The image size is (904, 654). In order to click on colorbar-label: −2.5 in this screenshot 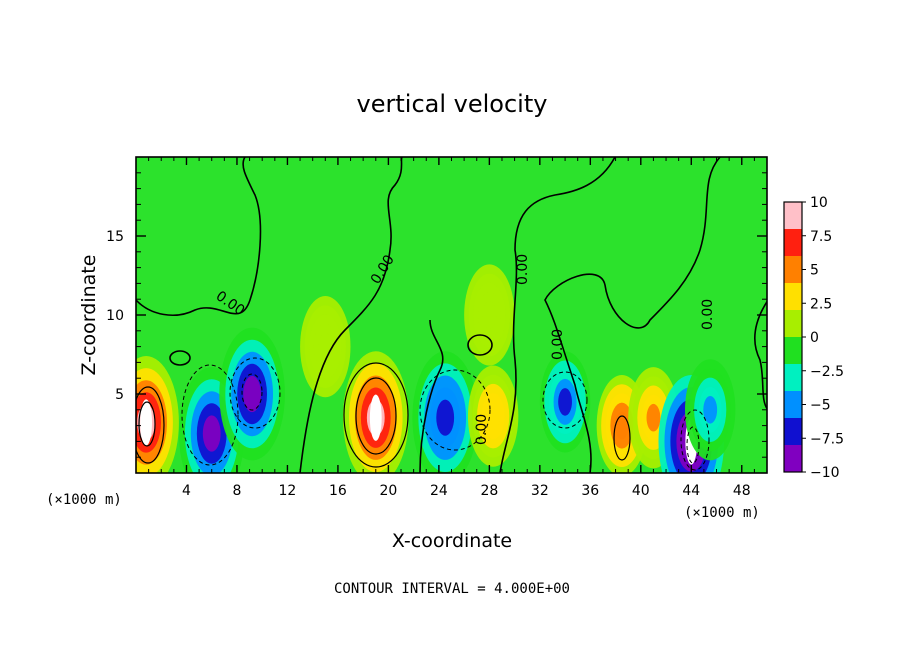, I will do `click(827, 372)`.